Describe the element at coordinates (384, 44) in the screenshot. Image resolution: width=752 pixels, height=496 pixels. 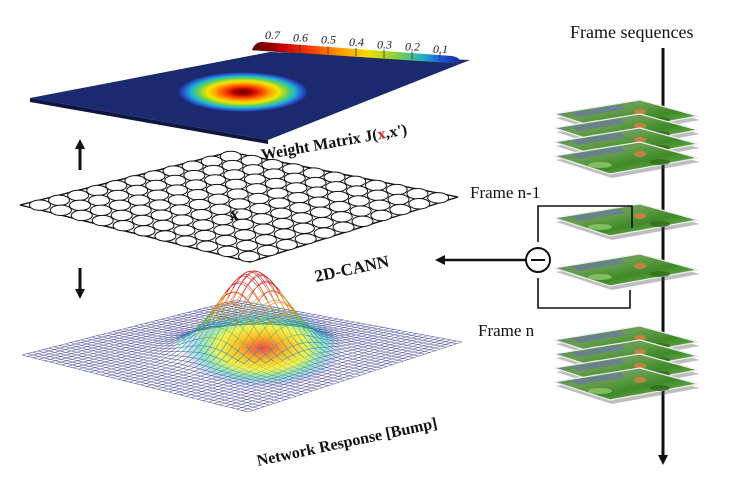
I see `colorbar-tick-label: 0.3` at that location.